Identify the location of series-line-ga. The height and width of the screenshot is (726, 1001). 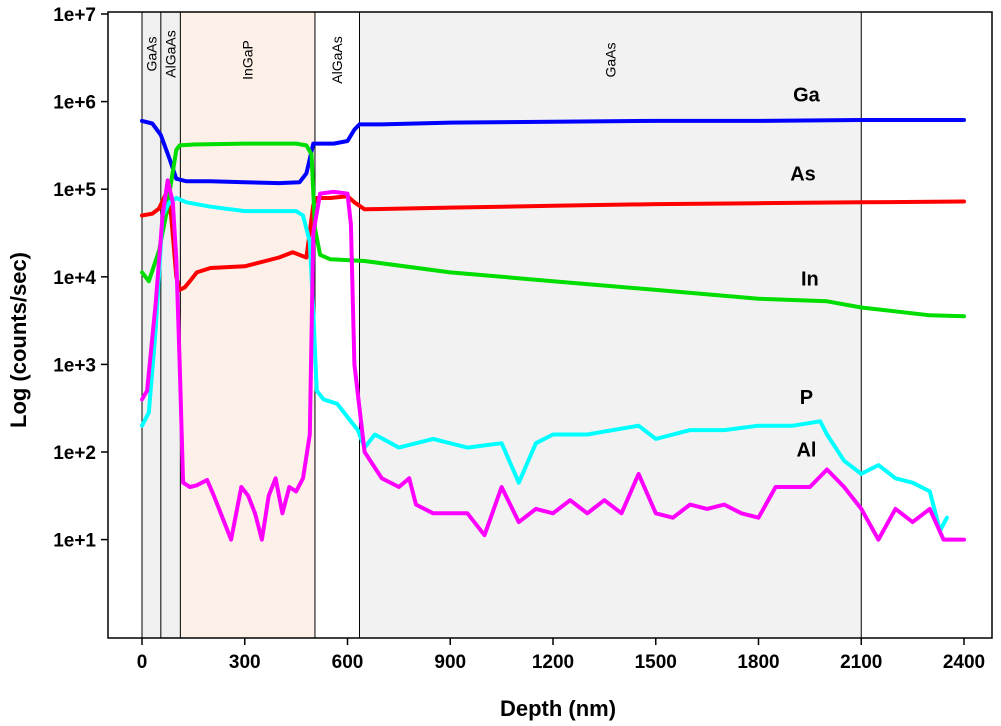
(553, 152).